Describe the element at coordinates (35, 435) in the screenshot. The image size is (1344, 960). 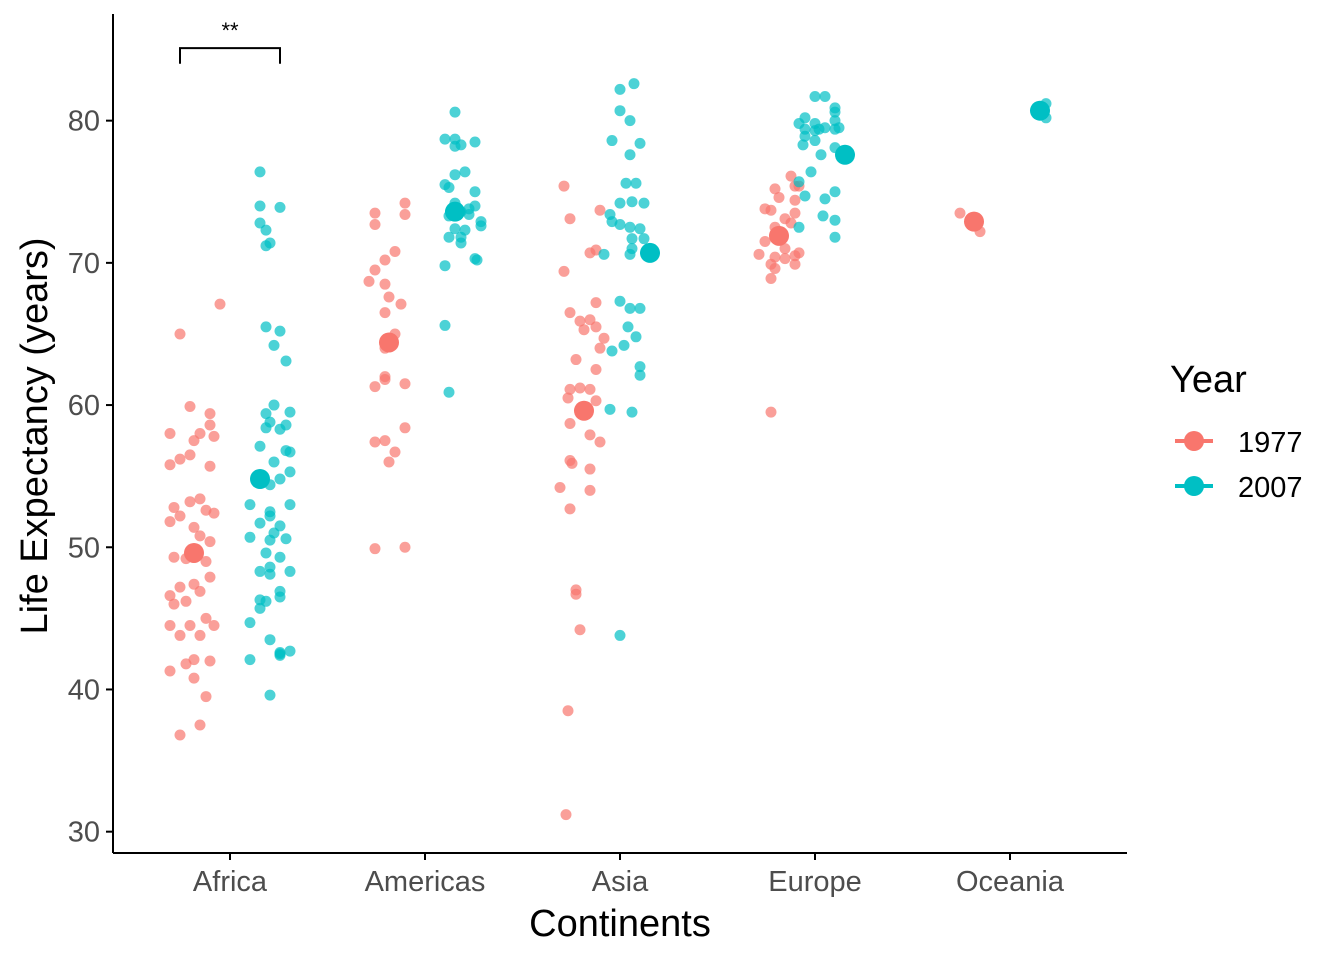
I see `y-axis-title: Life Expectancy (years)` at that location.